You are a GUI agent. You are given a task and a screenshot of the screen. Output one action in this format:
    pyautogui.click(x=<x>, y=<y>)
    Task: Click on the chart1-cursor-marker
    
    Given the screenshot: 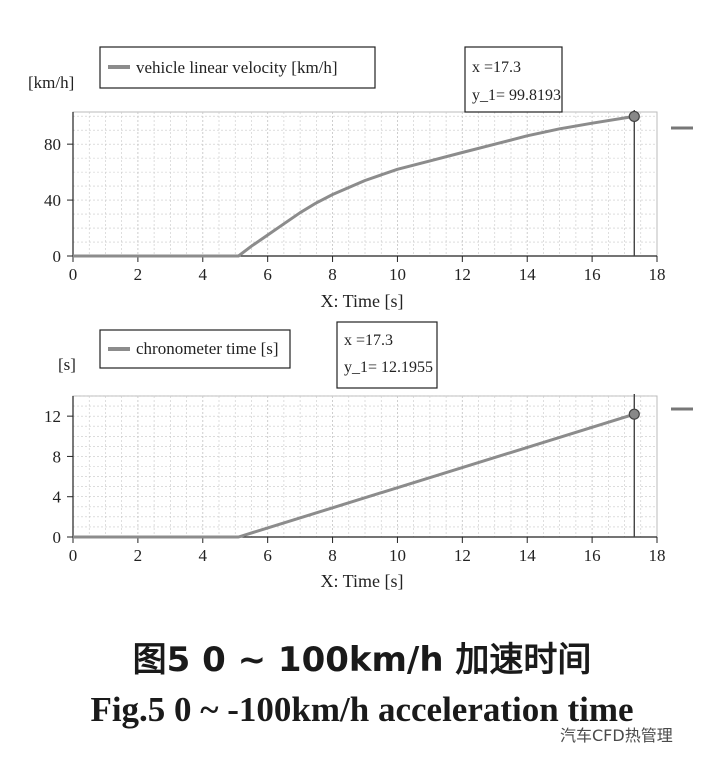 What is the action you would take?
    pyautogui.click(x=634, y=116)
    